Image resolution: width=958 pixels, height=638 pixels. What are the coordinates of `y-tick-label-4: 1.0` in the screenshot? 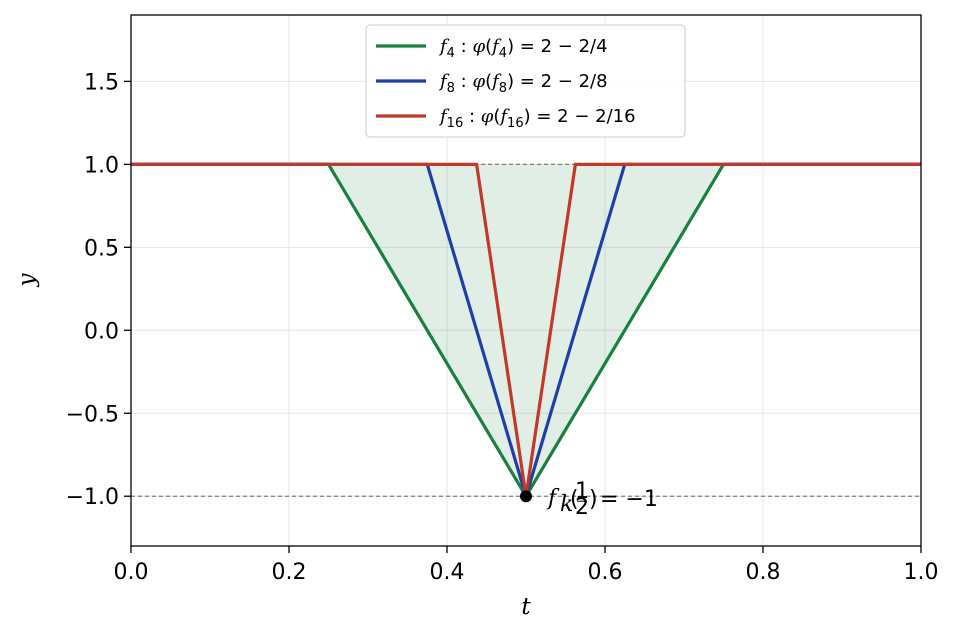 It's located at (101, 165).